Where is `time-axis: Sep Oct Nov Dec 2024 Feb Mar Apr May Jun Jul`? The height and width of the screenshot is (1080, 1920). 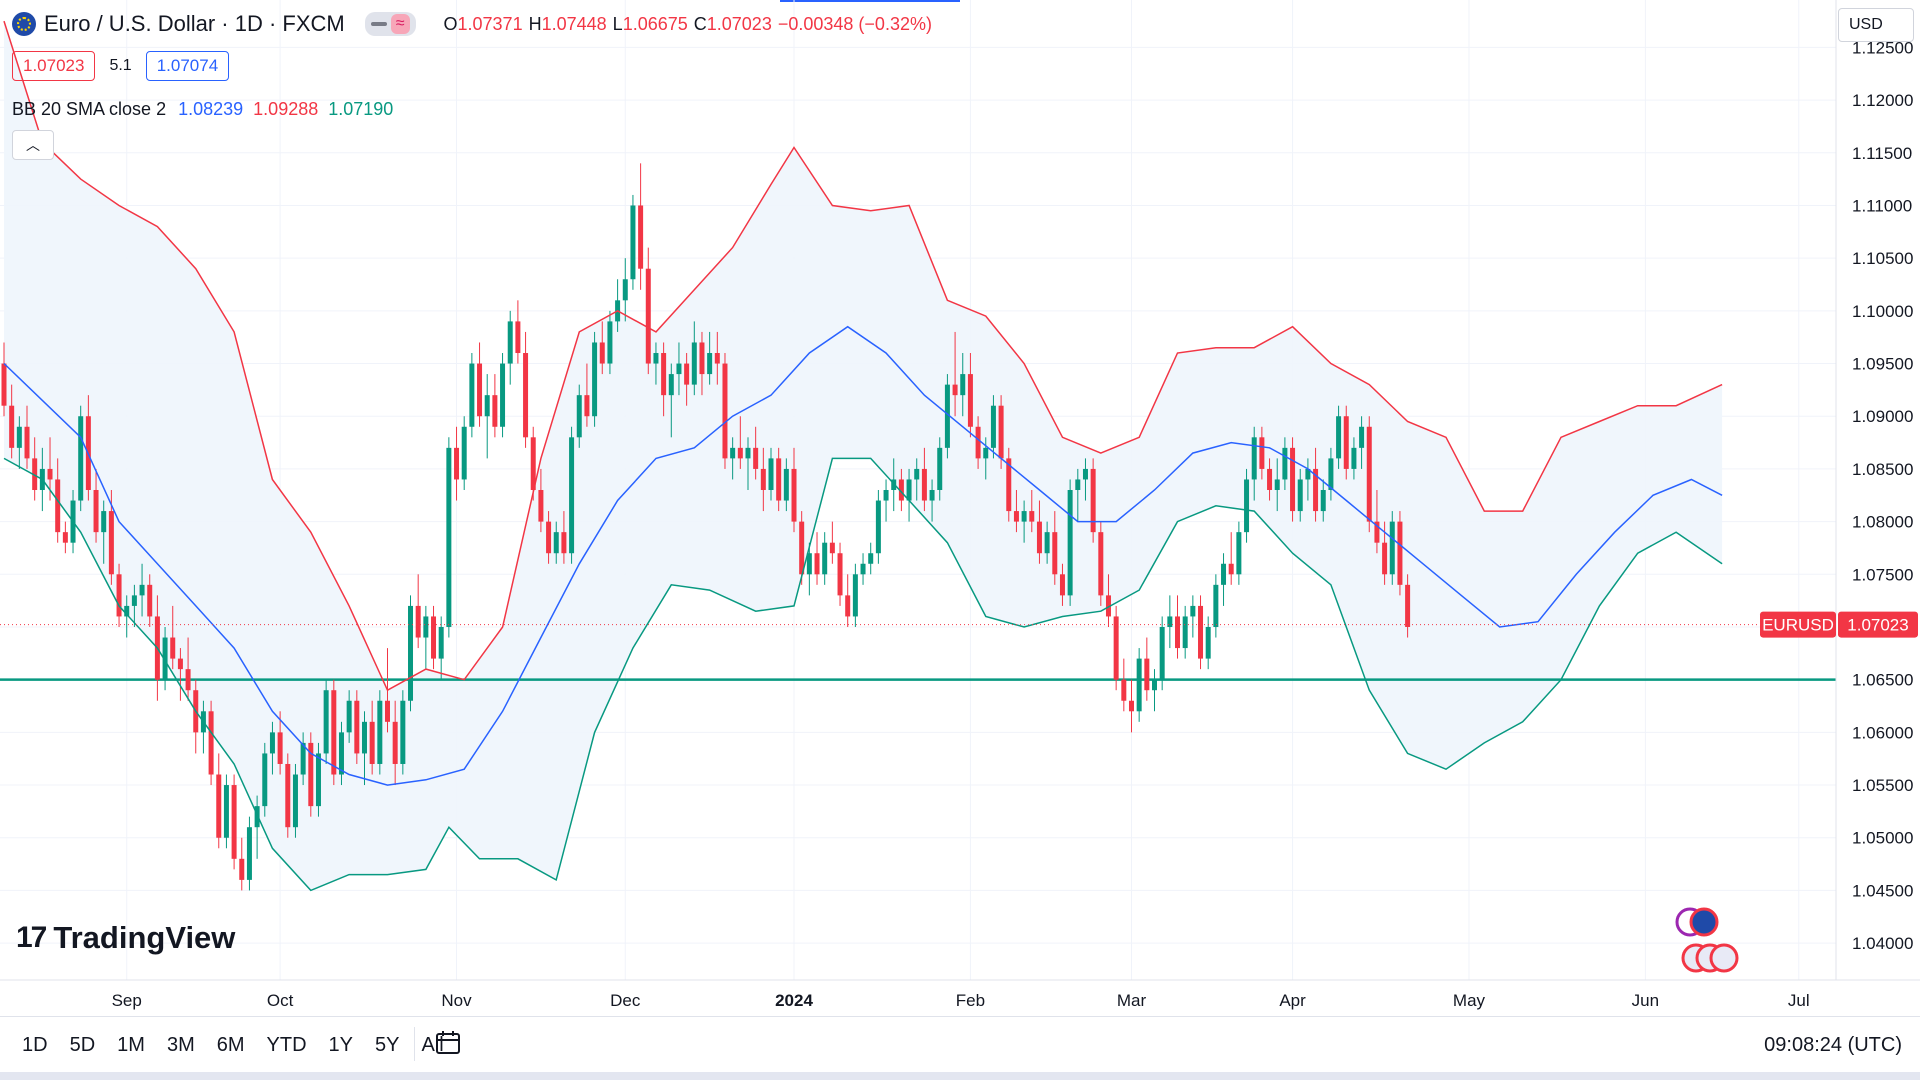 time-axis: Sep Oct Nov Dec 2024 Feb Mar Apr May Jun Jul is located at coordinates (961, 1000).